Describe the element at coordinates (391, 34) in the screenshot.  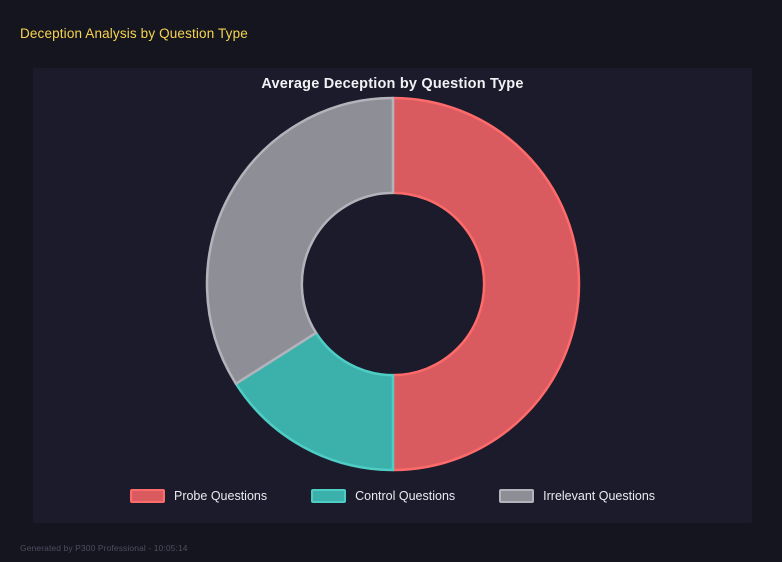
I see `app-header: Deception Analysis by Question Type` at that location.